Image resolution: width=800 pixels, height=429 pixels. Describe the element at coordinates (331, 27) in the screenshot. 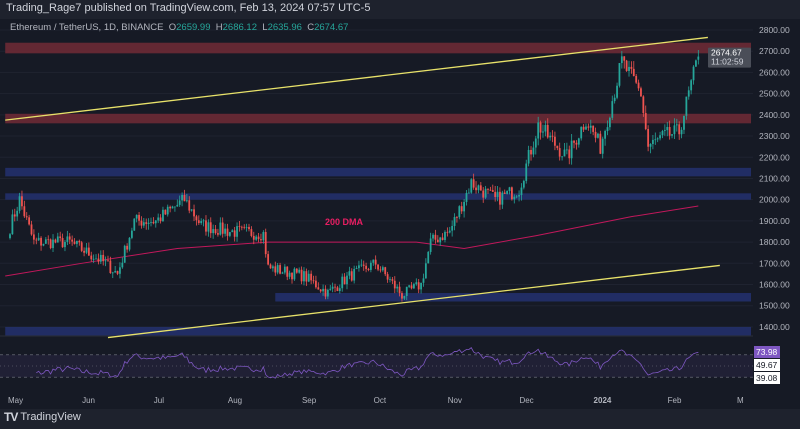

I see `close-value: 2674.67` at that location.